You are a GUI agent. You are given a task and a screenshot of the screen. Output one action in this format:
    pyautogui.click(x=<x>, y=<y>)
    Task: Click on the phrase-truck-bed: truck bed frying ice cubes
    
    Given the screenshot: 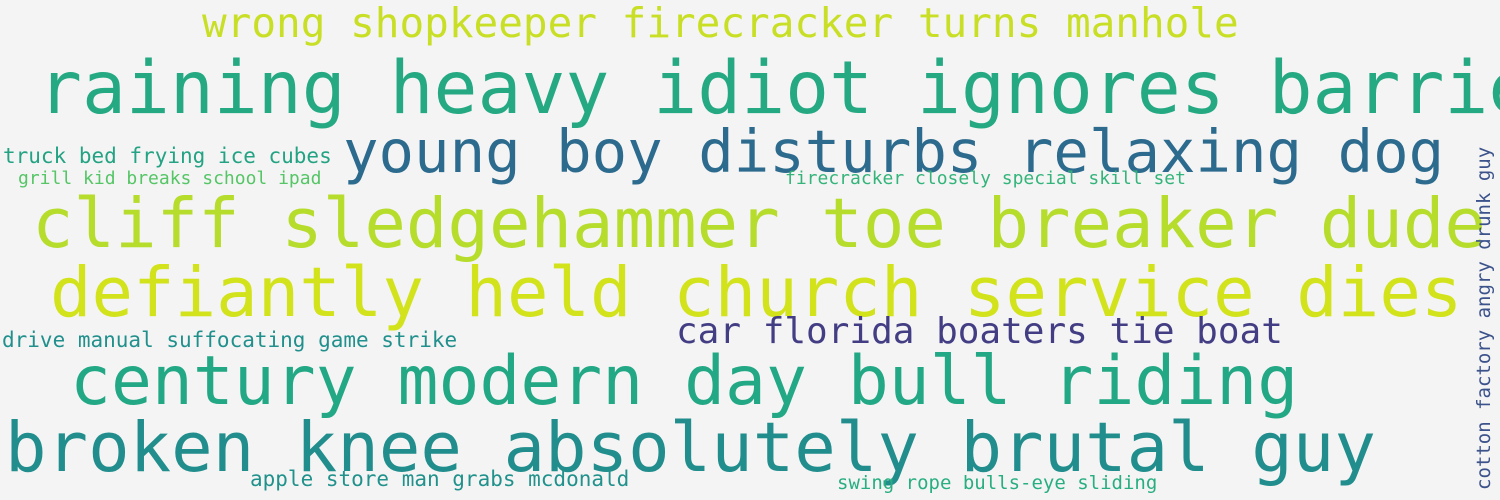 What is the action you would take?
    pyautogui.click(x=167, y=156)
    